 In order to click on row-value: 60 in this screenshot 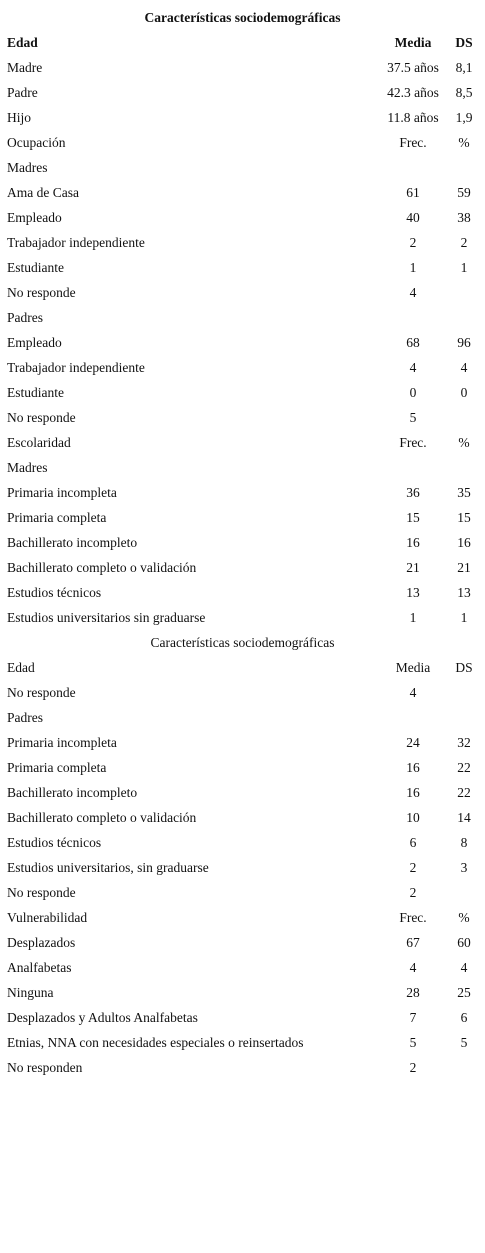, I will do `click(464, 942)`.